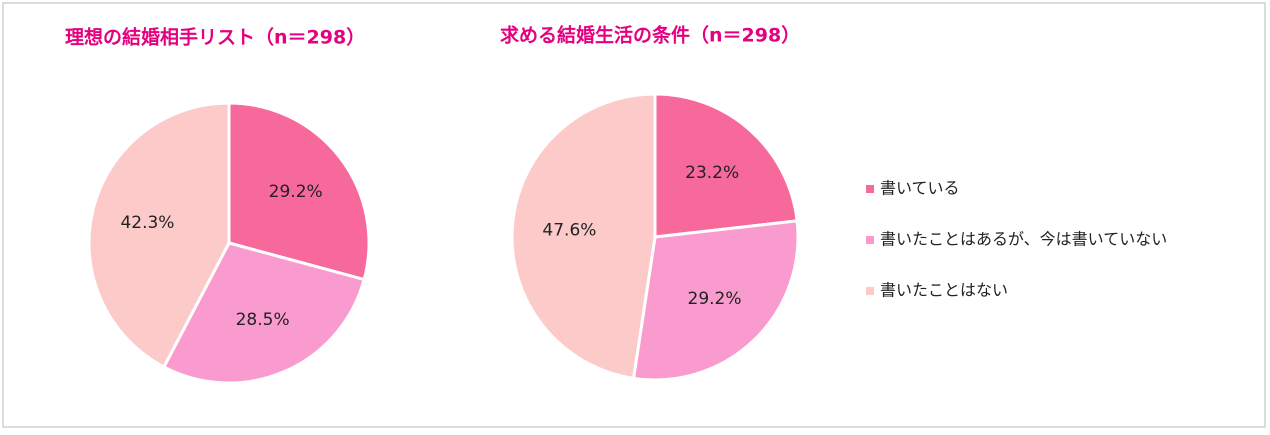 The height and width of the screenshot is (435, 1270). What do you see at coordinates (569, 231) in the screenshot?
I see `value-label: 47.6%` at bounding box center [569, 231].